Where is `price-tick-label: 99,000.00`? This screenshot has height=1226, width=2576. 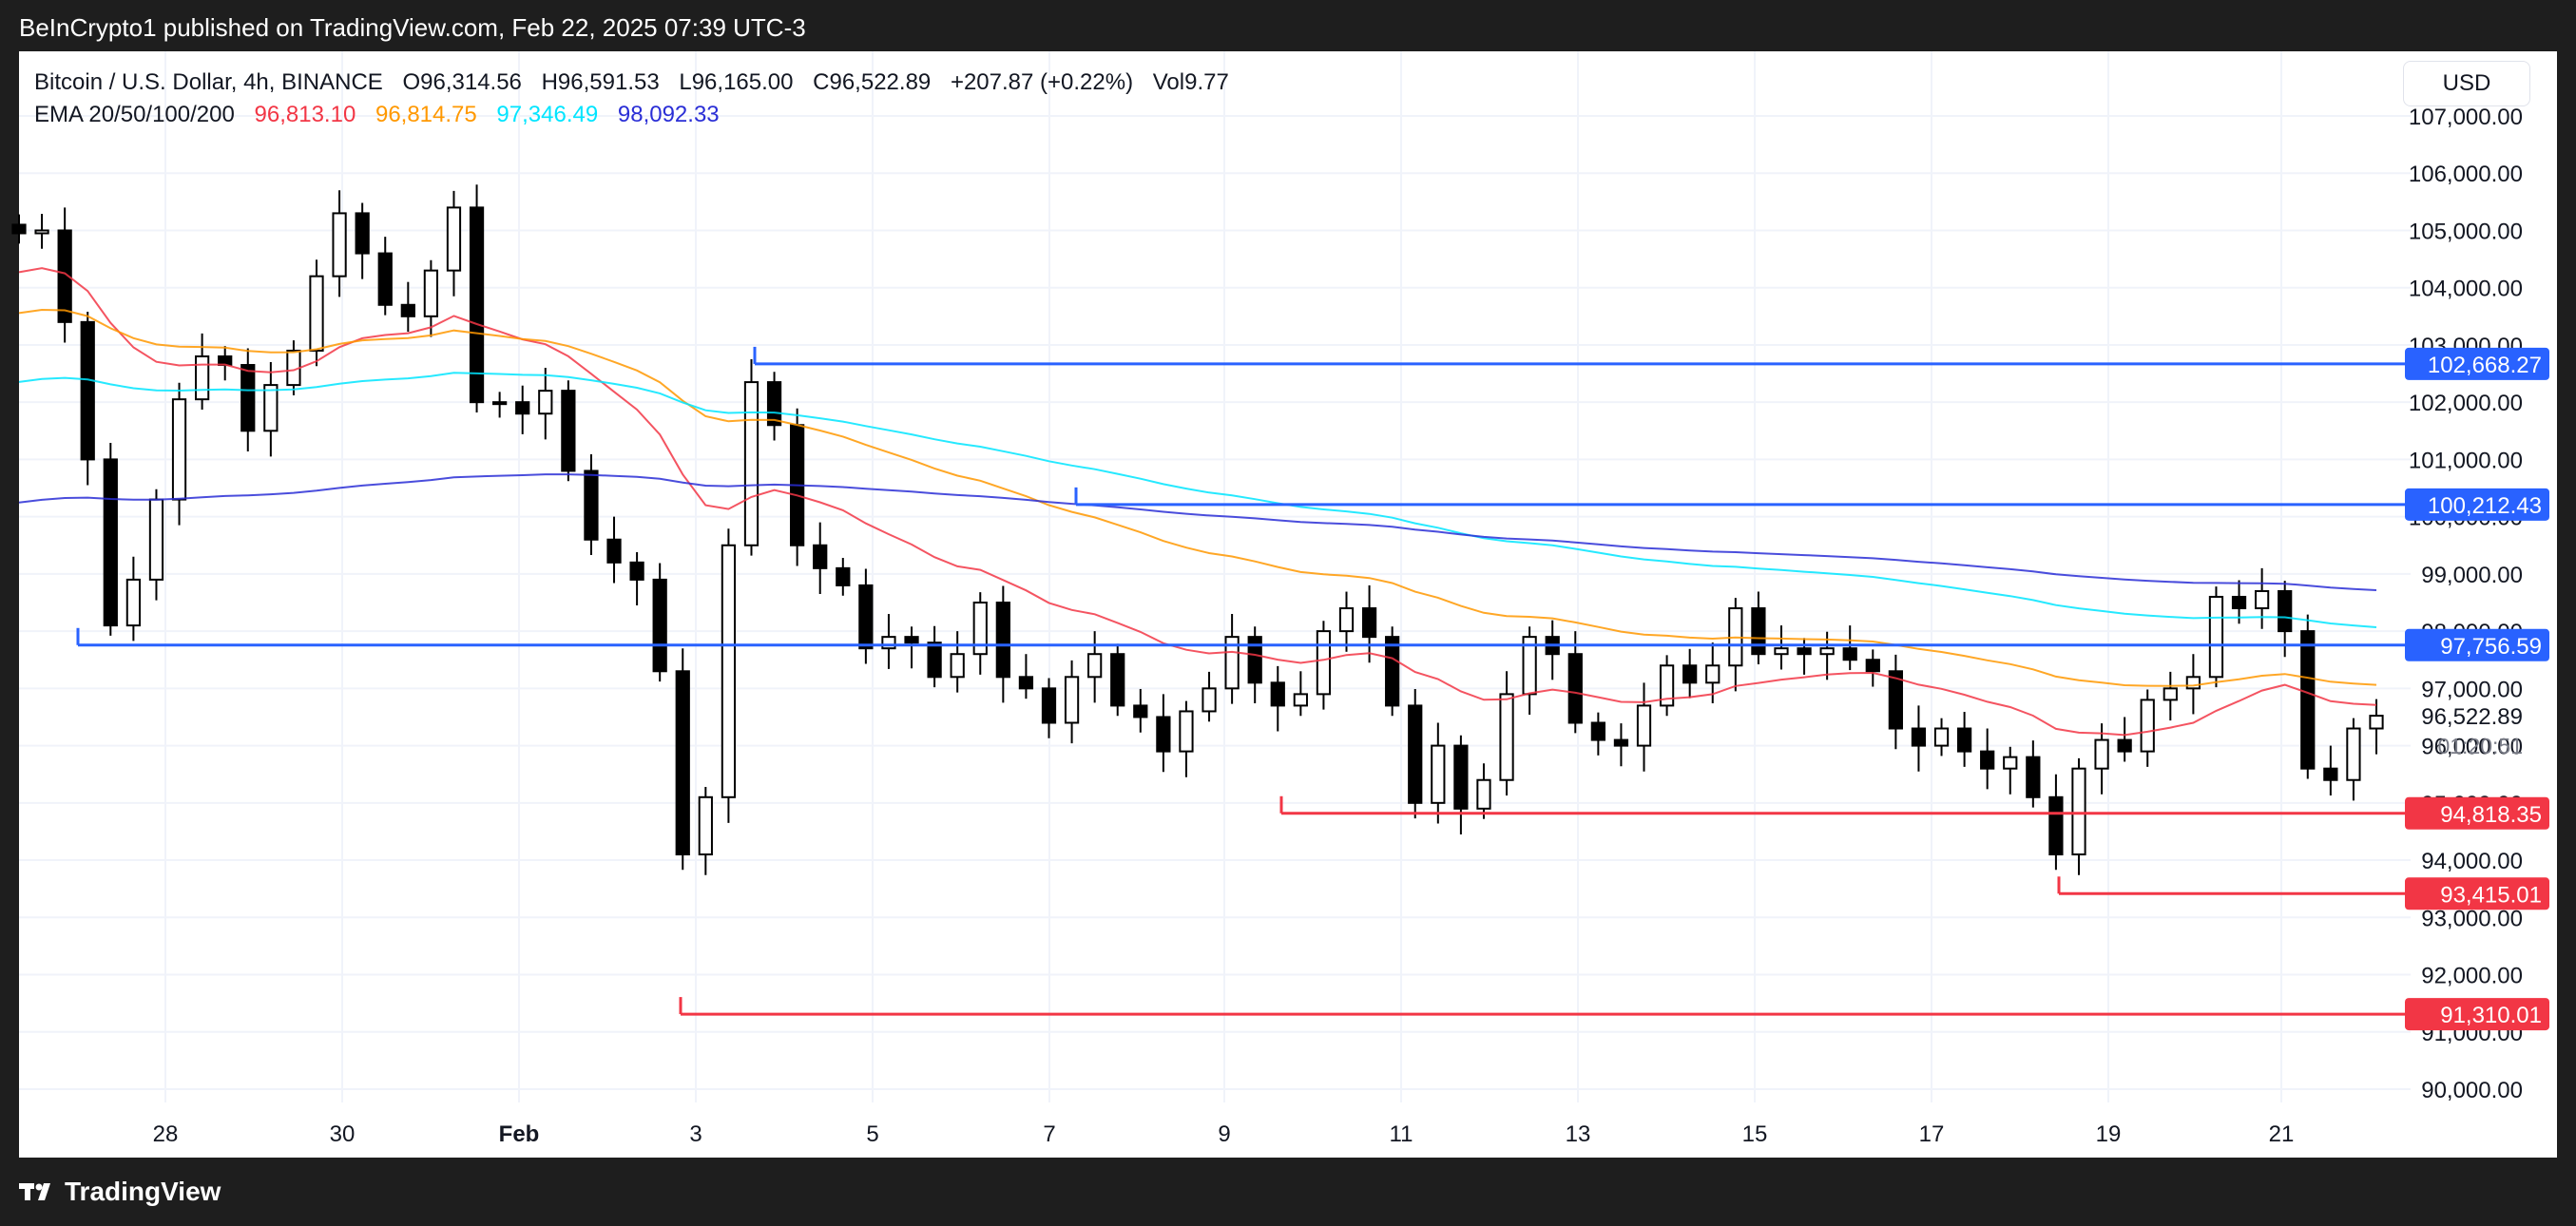 price-tick-label: 99,000.00 is located at coordinates (2472, 576).